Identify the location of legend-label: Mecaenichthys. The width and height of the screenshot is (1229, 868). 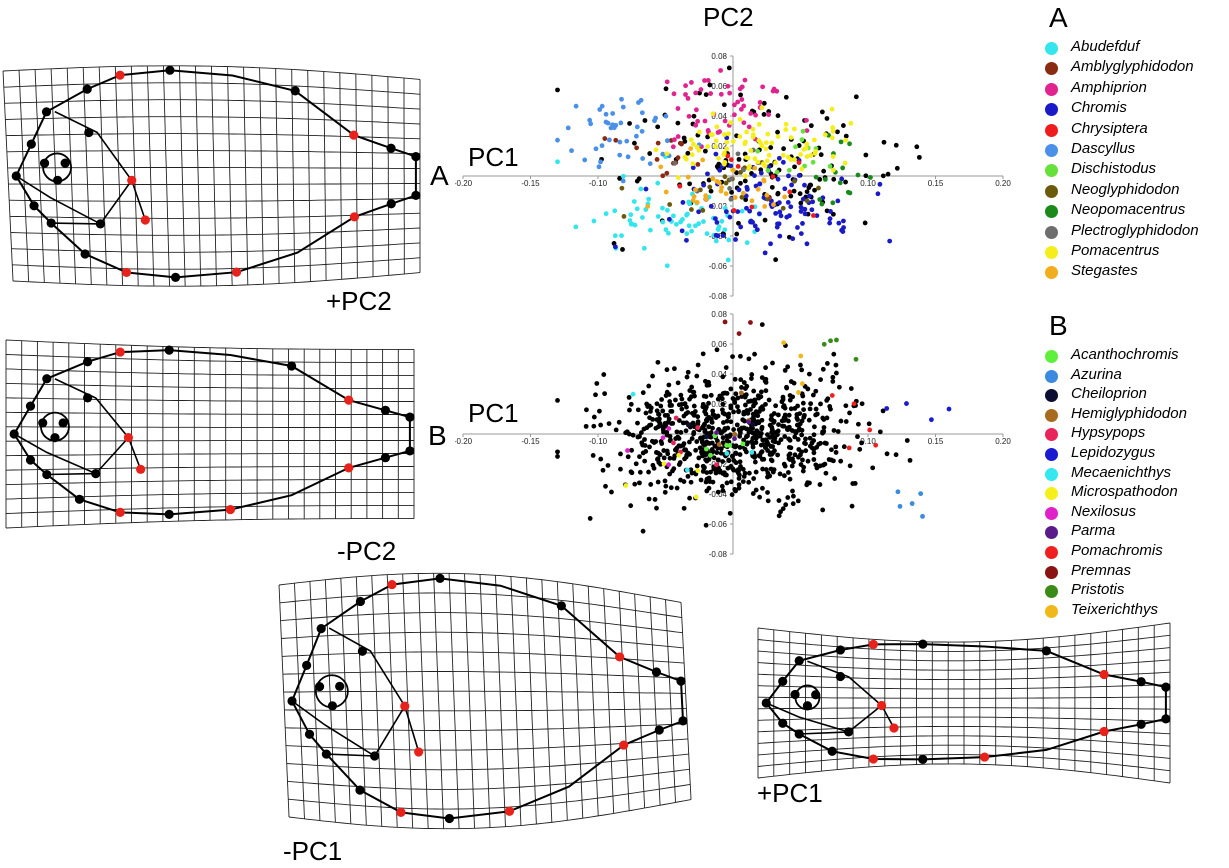
(1121, 472).